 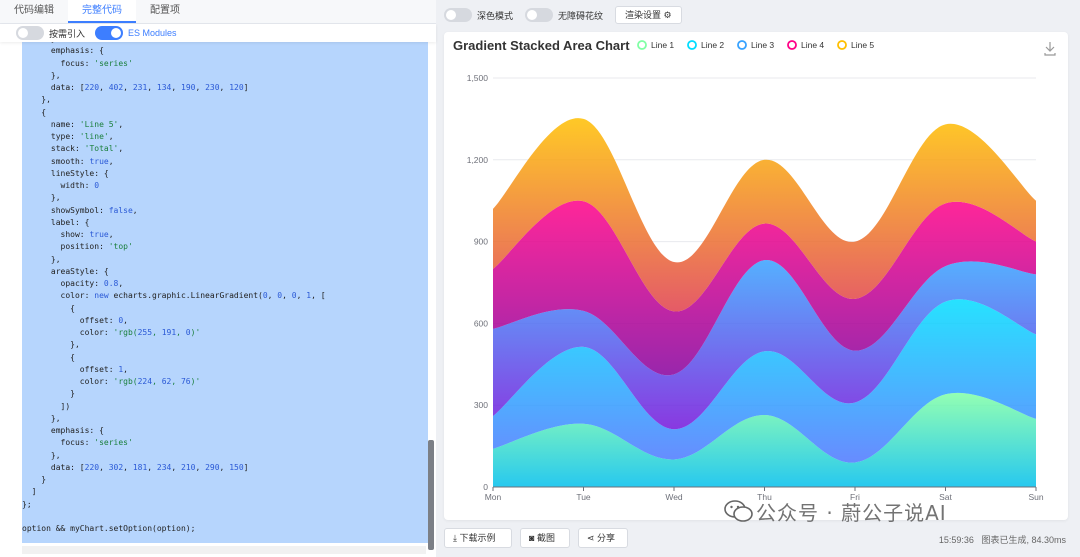 I want to click on code-line: areaStyle: {, so click(x=79, y=271).